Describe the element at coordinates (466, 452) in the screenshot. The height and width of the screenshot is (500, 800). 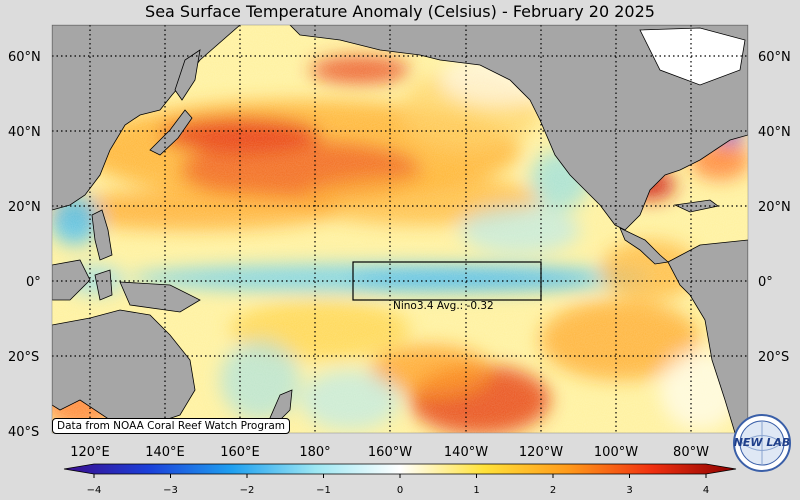
I see `lon-label: 140°W` at that location.